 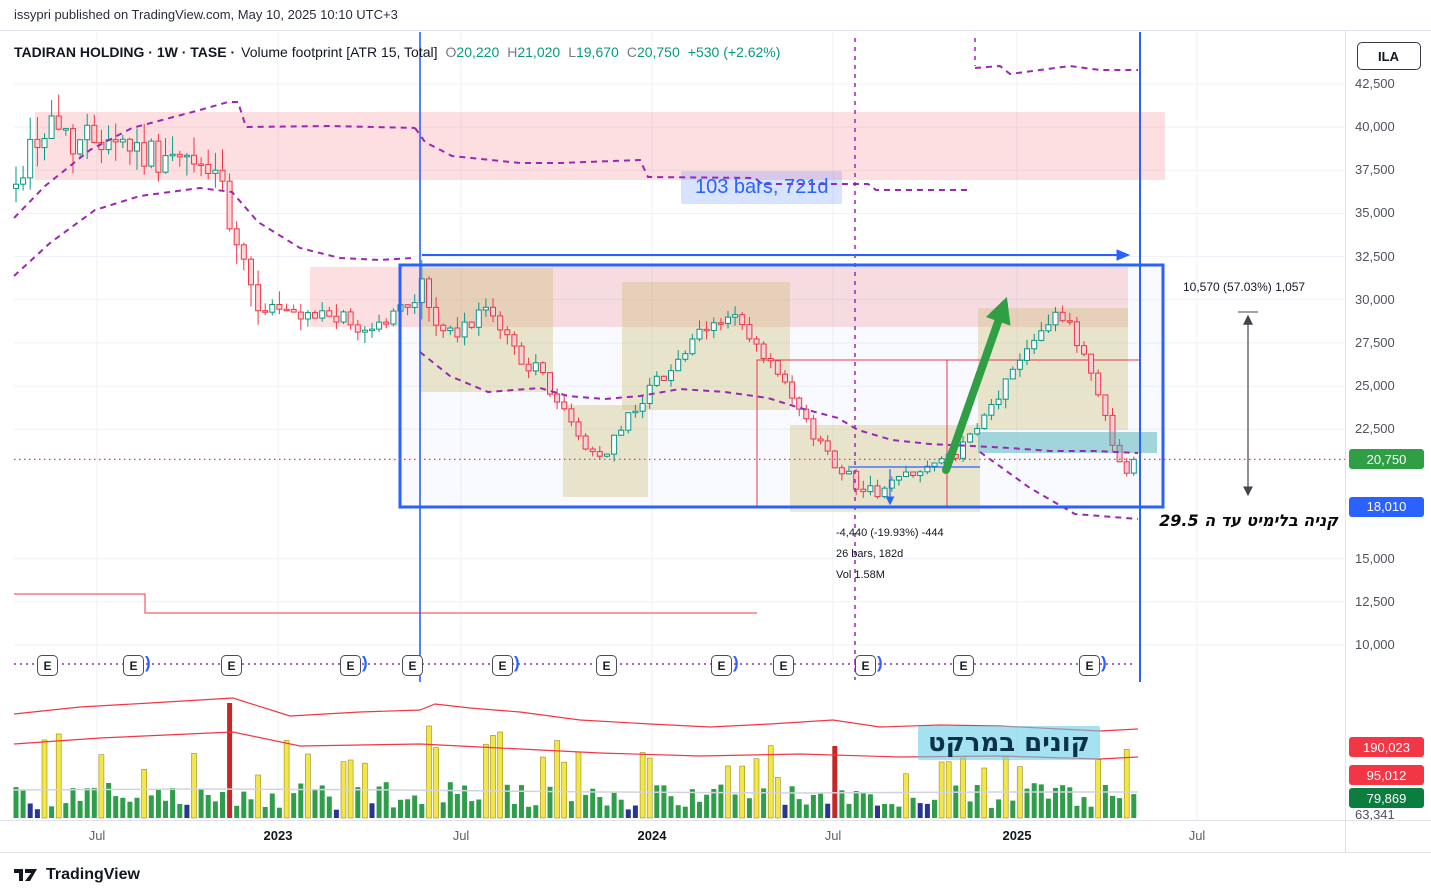 I want to click on tradingview-logo-icon, so click(x=26, y=875).